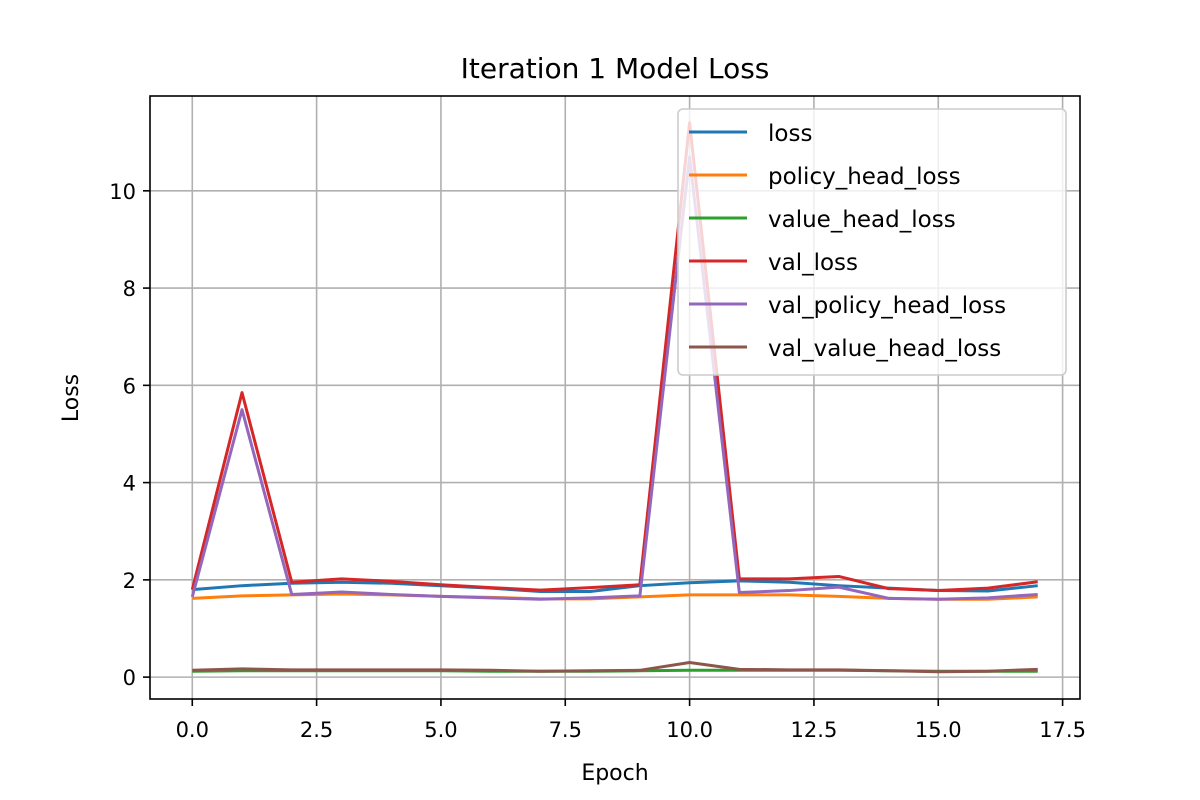 Image resolution: width=1200 pixels, height=800 pixels. I want to click on y-tick-label: 4, so click(129, 484).